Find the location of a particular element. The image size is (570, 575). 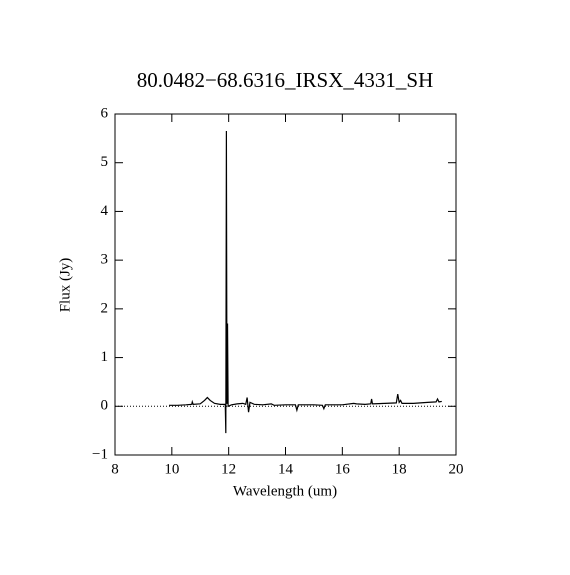

x-tick-label: 10 is located at coordinates (171, 469).